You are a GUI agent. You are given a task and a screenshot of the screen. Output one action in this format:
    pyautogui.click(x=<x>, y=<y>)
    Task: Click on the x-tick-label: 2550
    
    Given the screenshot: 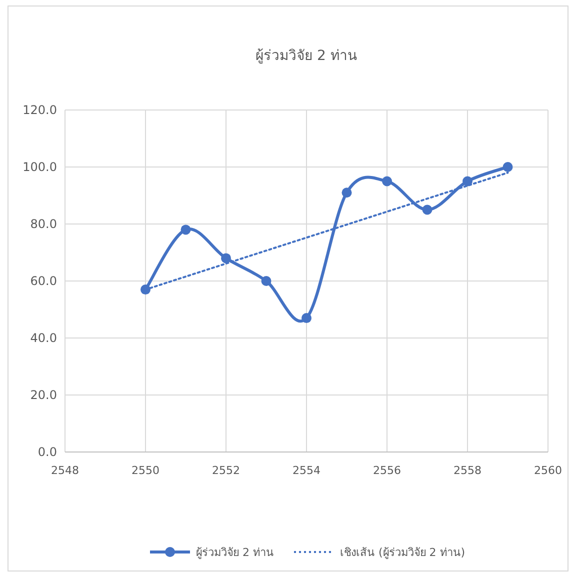 What is the action you would take?
    pyautogui.click(x=146, y=470)
    